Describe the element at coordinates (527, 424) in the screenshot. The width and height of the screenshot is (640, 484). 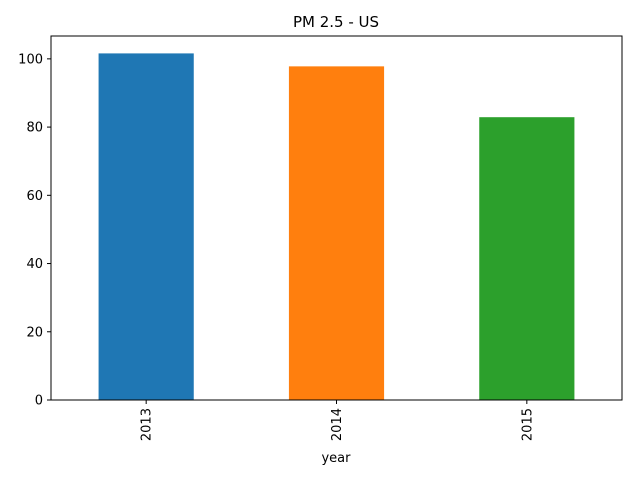
I see `x-tick-label-2015: 2015` at that location.